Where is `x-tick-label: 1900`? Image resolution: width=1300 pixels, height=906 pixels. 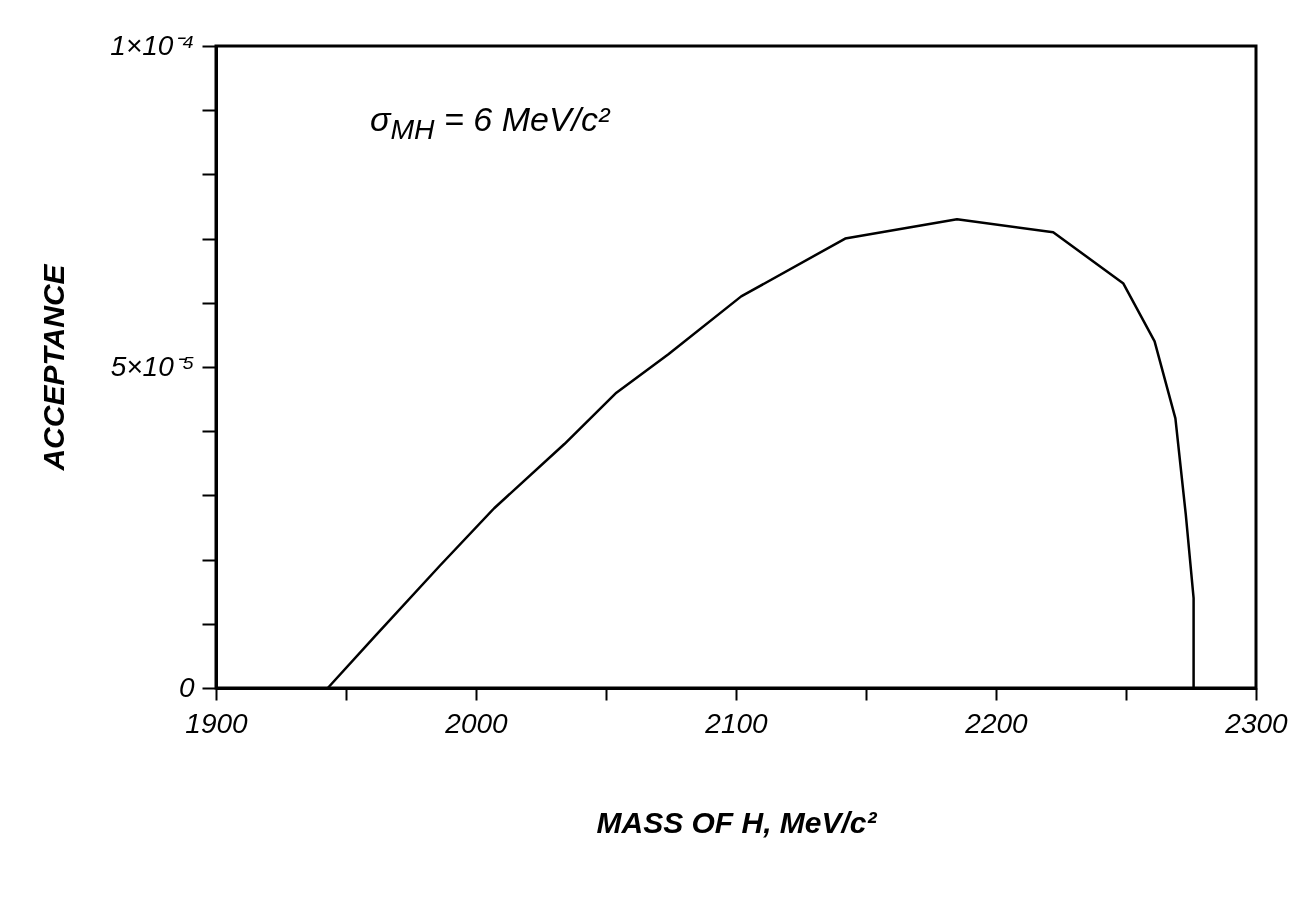
x-tick-label: 1900 is located at coordinates (217, 723).